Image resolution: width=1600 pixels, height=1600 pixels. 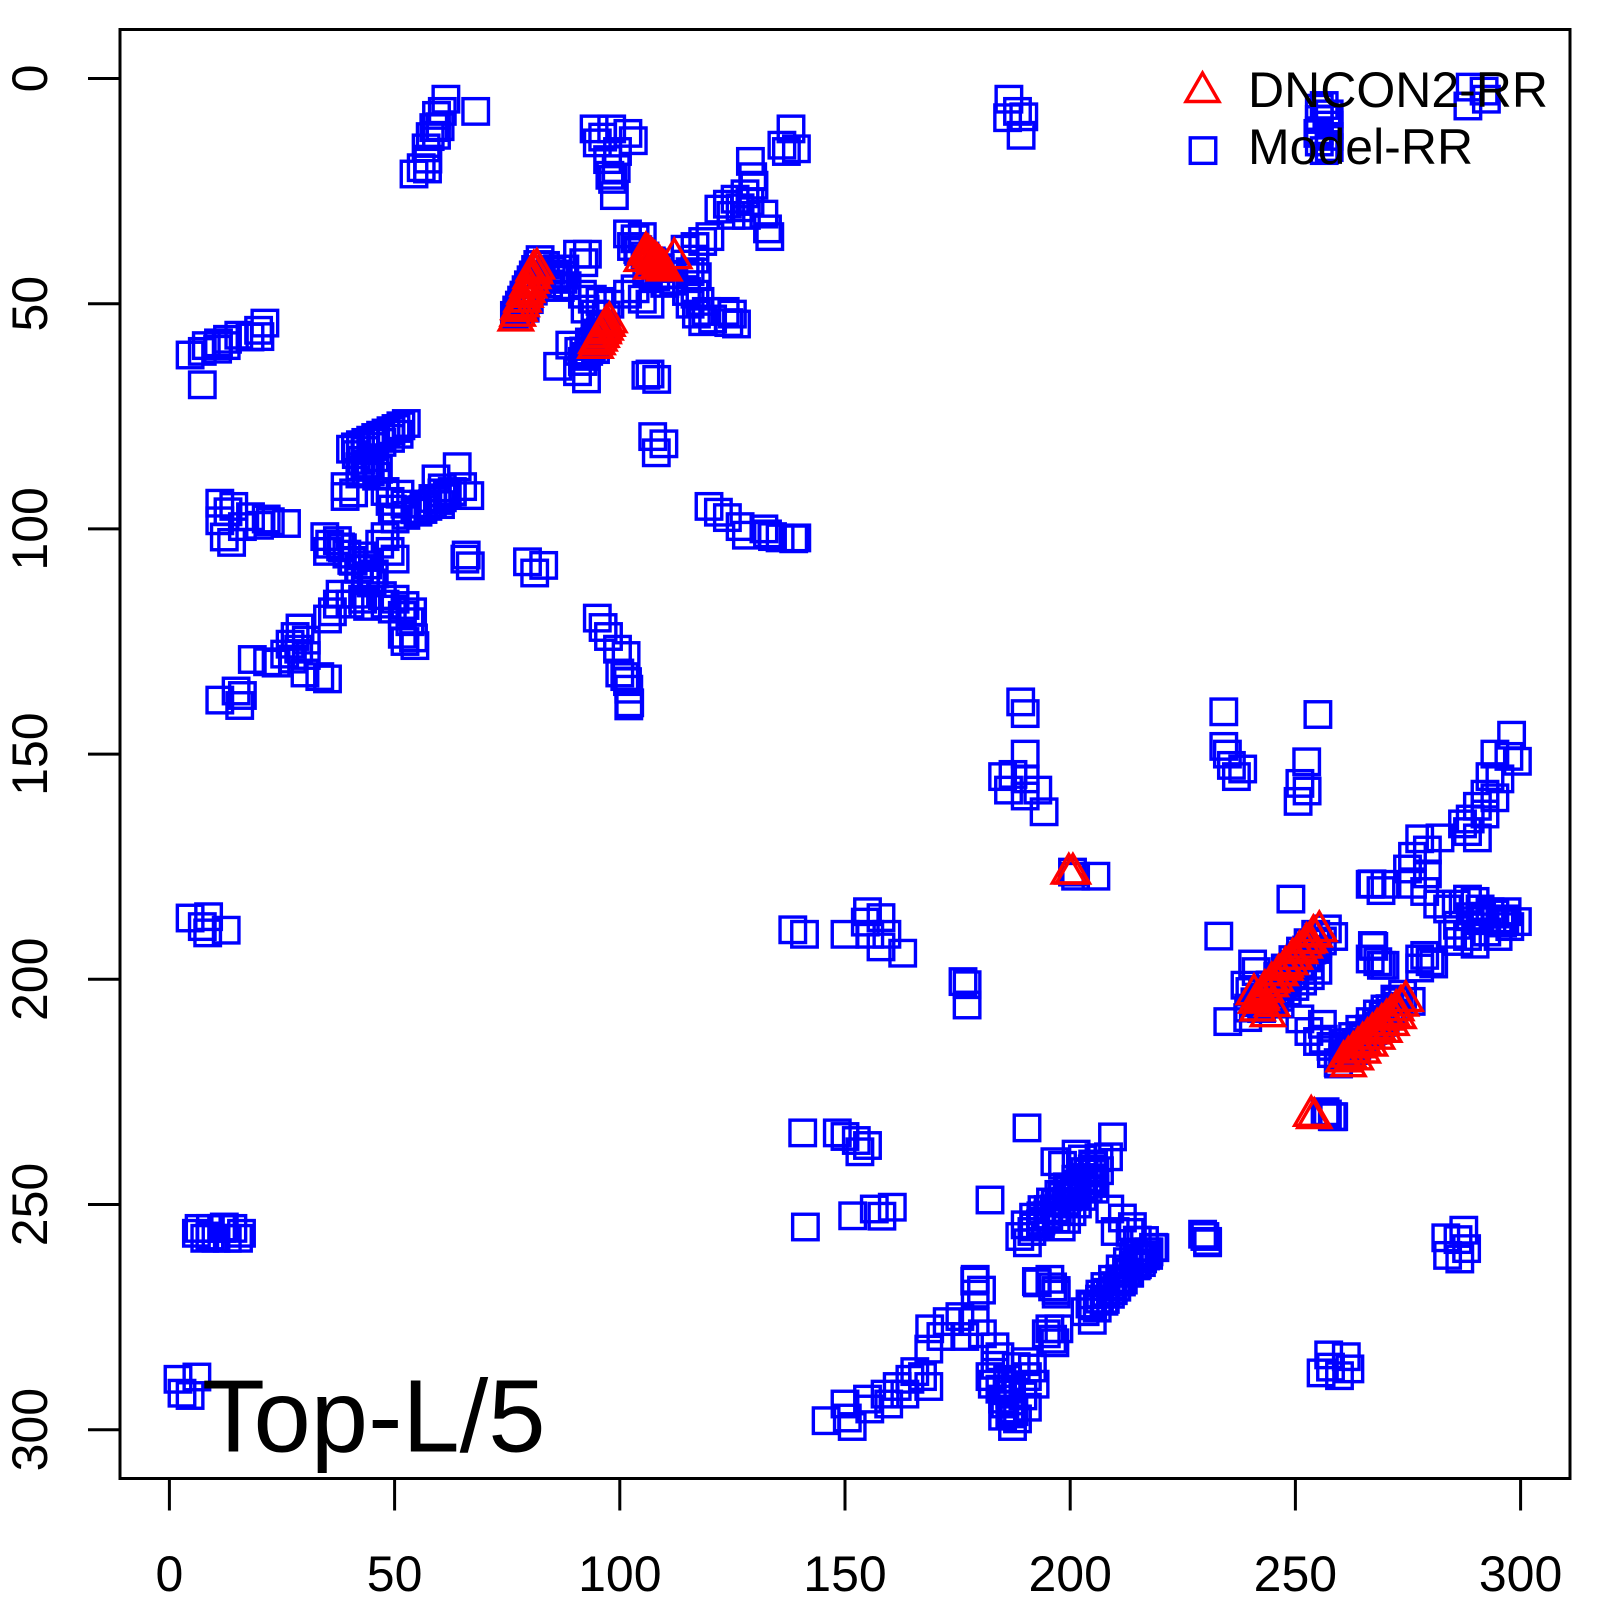 What do you see at coordinates (1398, 90) in the screenshot?
I see `svg-text: DNCON2-RR` at bounding box center [1398, 90].